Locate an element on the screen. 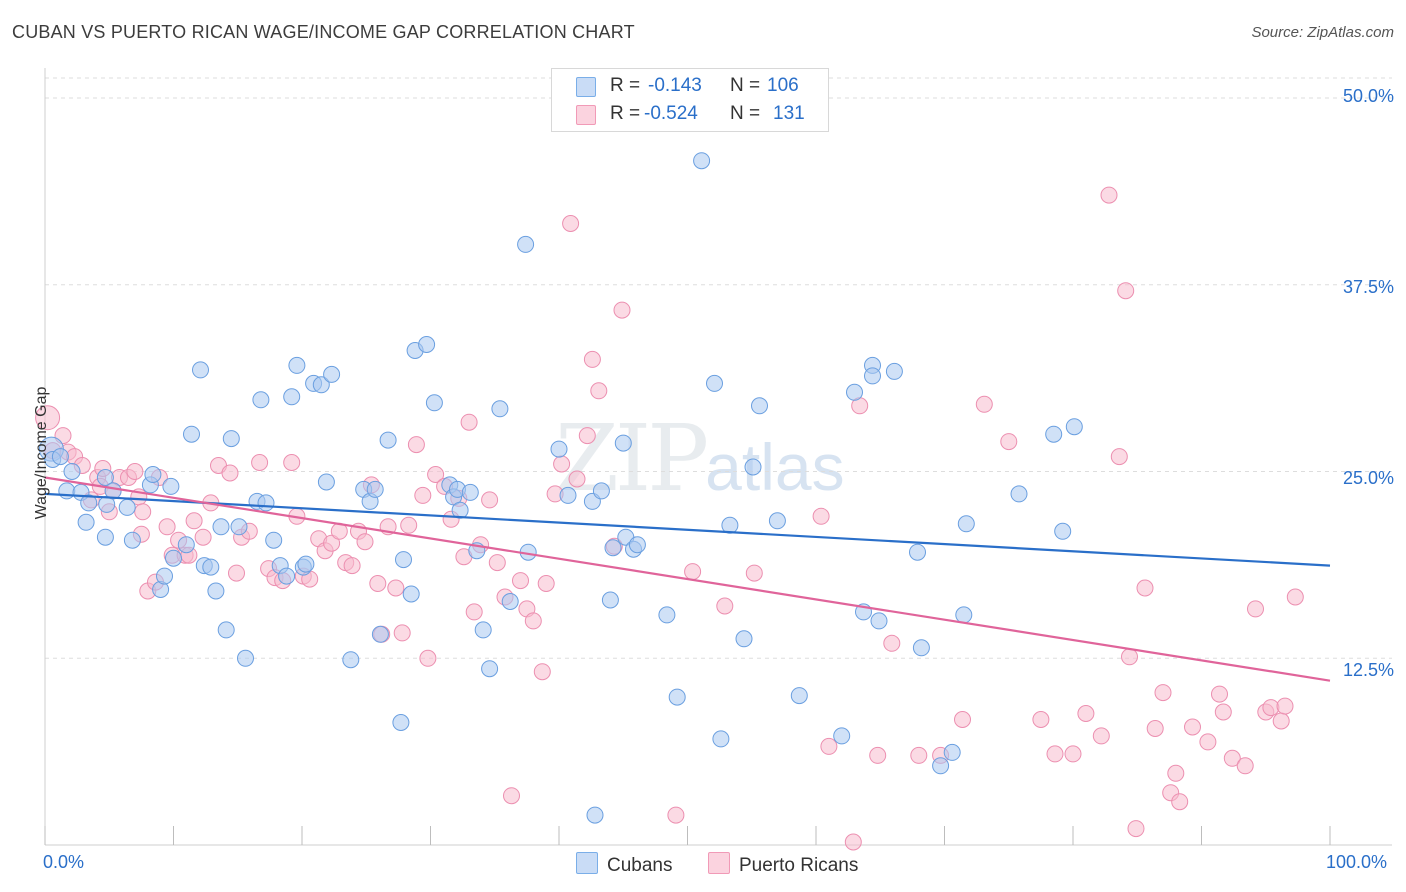  legend-box: R = -0.143 N = 106 R = -0.524 N = 131 is located at coordinates (690, 100).